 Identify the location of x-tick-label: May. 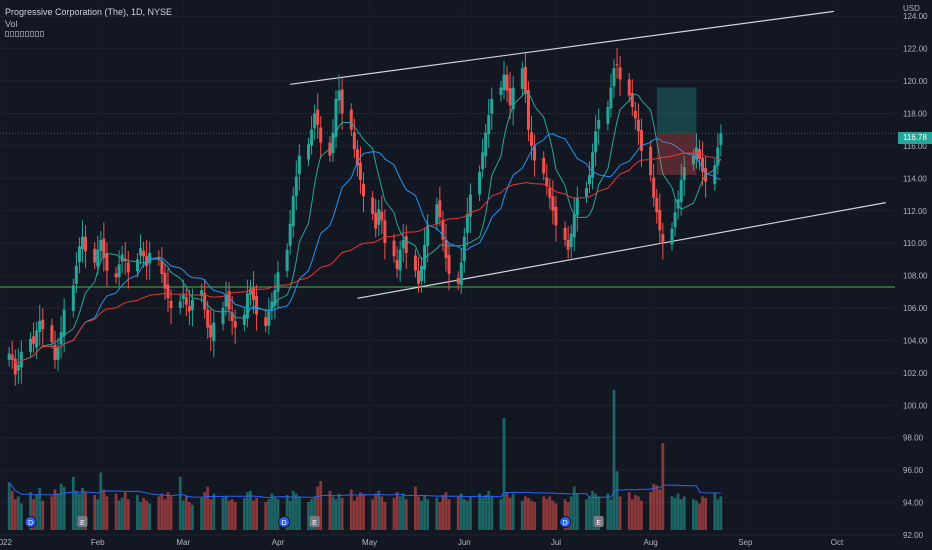
(369, 542).